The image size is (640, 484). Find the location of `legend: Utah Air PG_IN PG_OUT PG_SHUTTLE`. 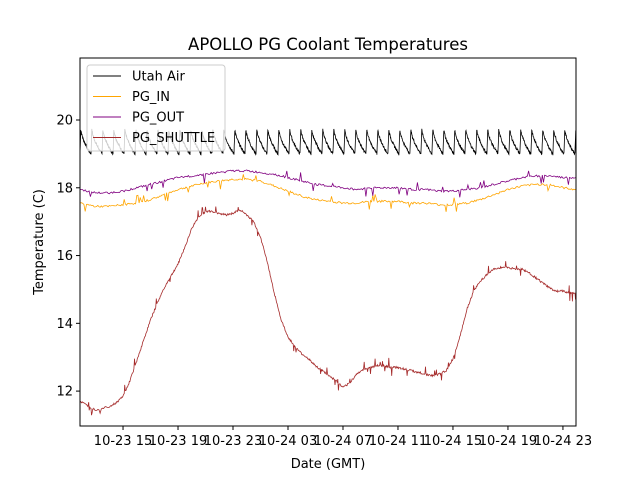

legend: Utah Air PG_IN PG_OUT PG_SHUTTLE is located at coordinates (156, 108).